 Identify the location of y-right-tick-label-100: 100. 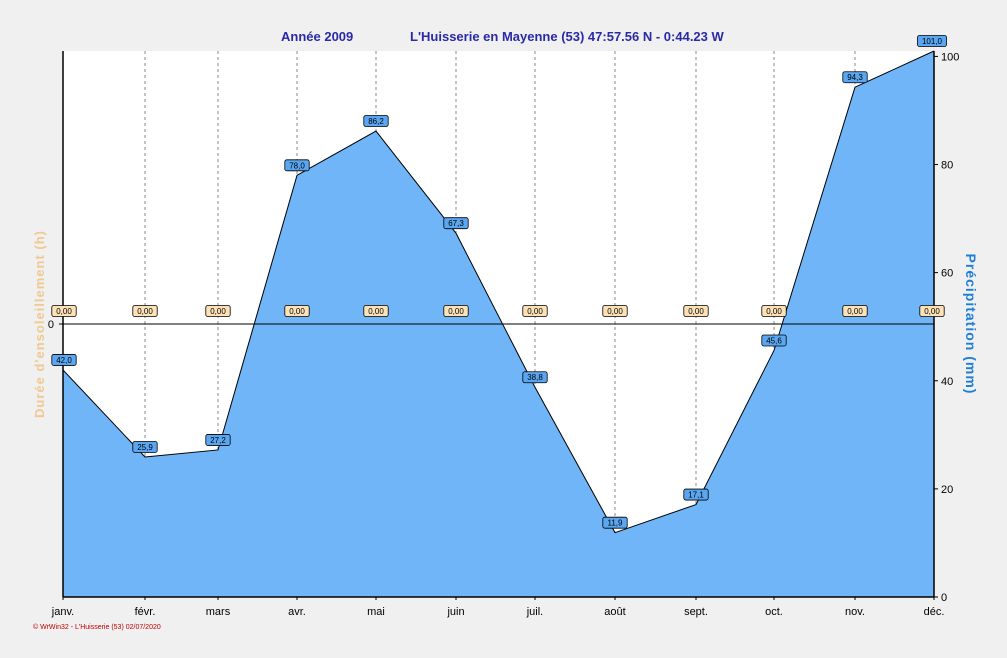
(950, 57).